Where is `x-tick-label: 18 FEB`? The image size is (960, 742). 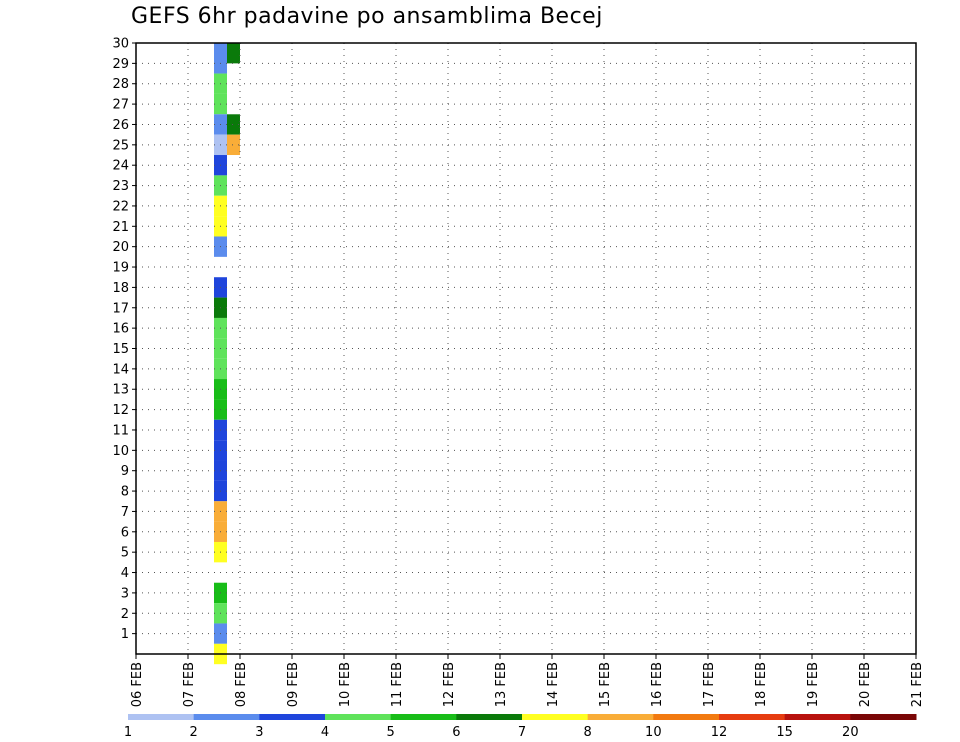
x-tick-label: 18 FEB is located at coordinates (761, 684).